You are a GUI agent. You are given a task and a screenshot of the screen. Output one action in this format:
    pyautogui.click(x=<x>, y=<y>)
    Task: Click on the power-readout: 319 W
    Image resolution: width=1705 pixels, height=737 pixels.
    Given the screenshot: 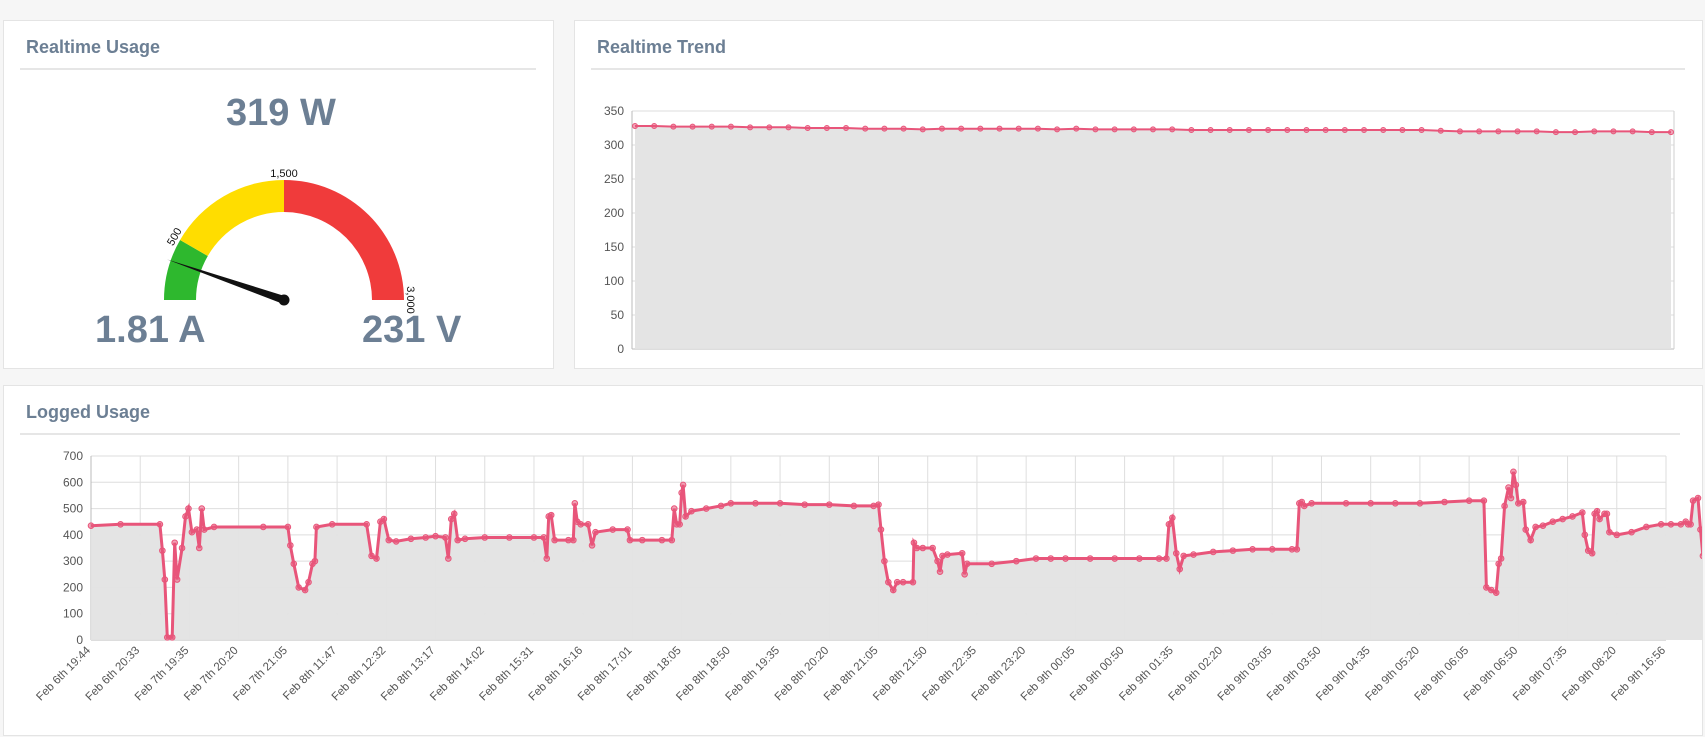 What is the action you would take?
    pyautogui.click(x=281, y=113)
    